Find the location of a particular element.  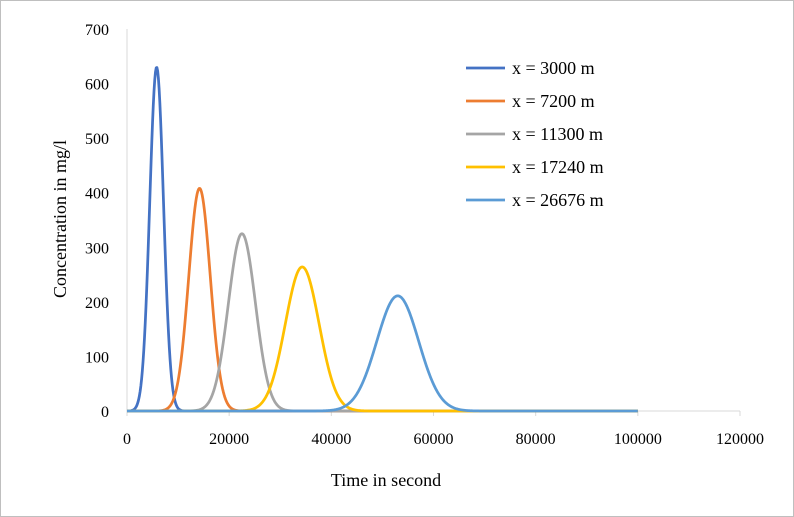

y-tick-label: 300 is located at coordinates (97, 248).